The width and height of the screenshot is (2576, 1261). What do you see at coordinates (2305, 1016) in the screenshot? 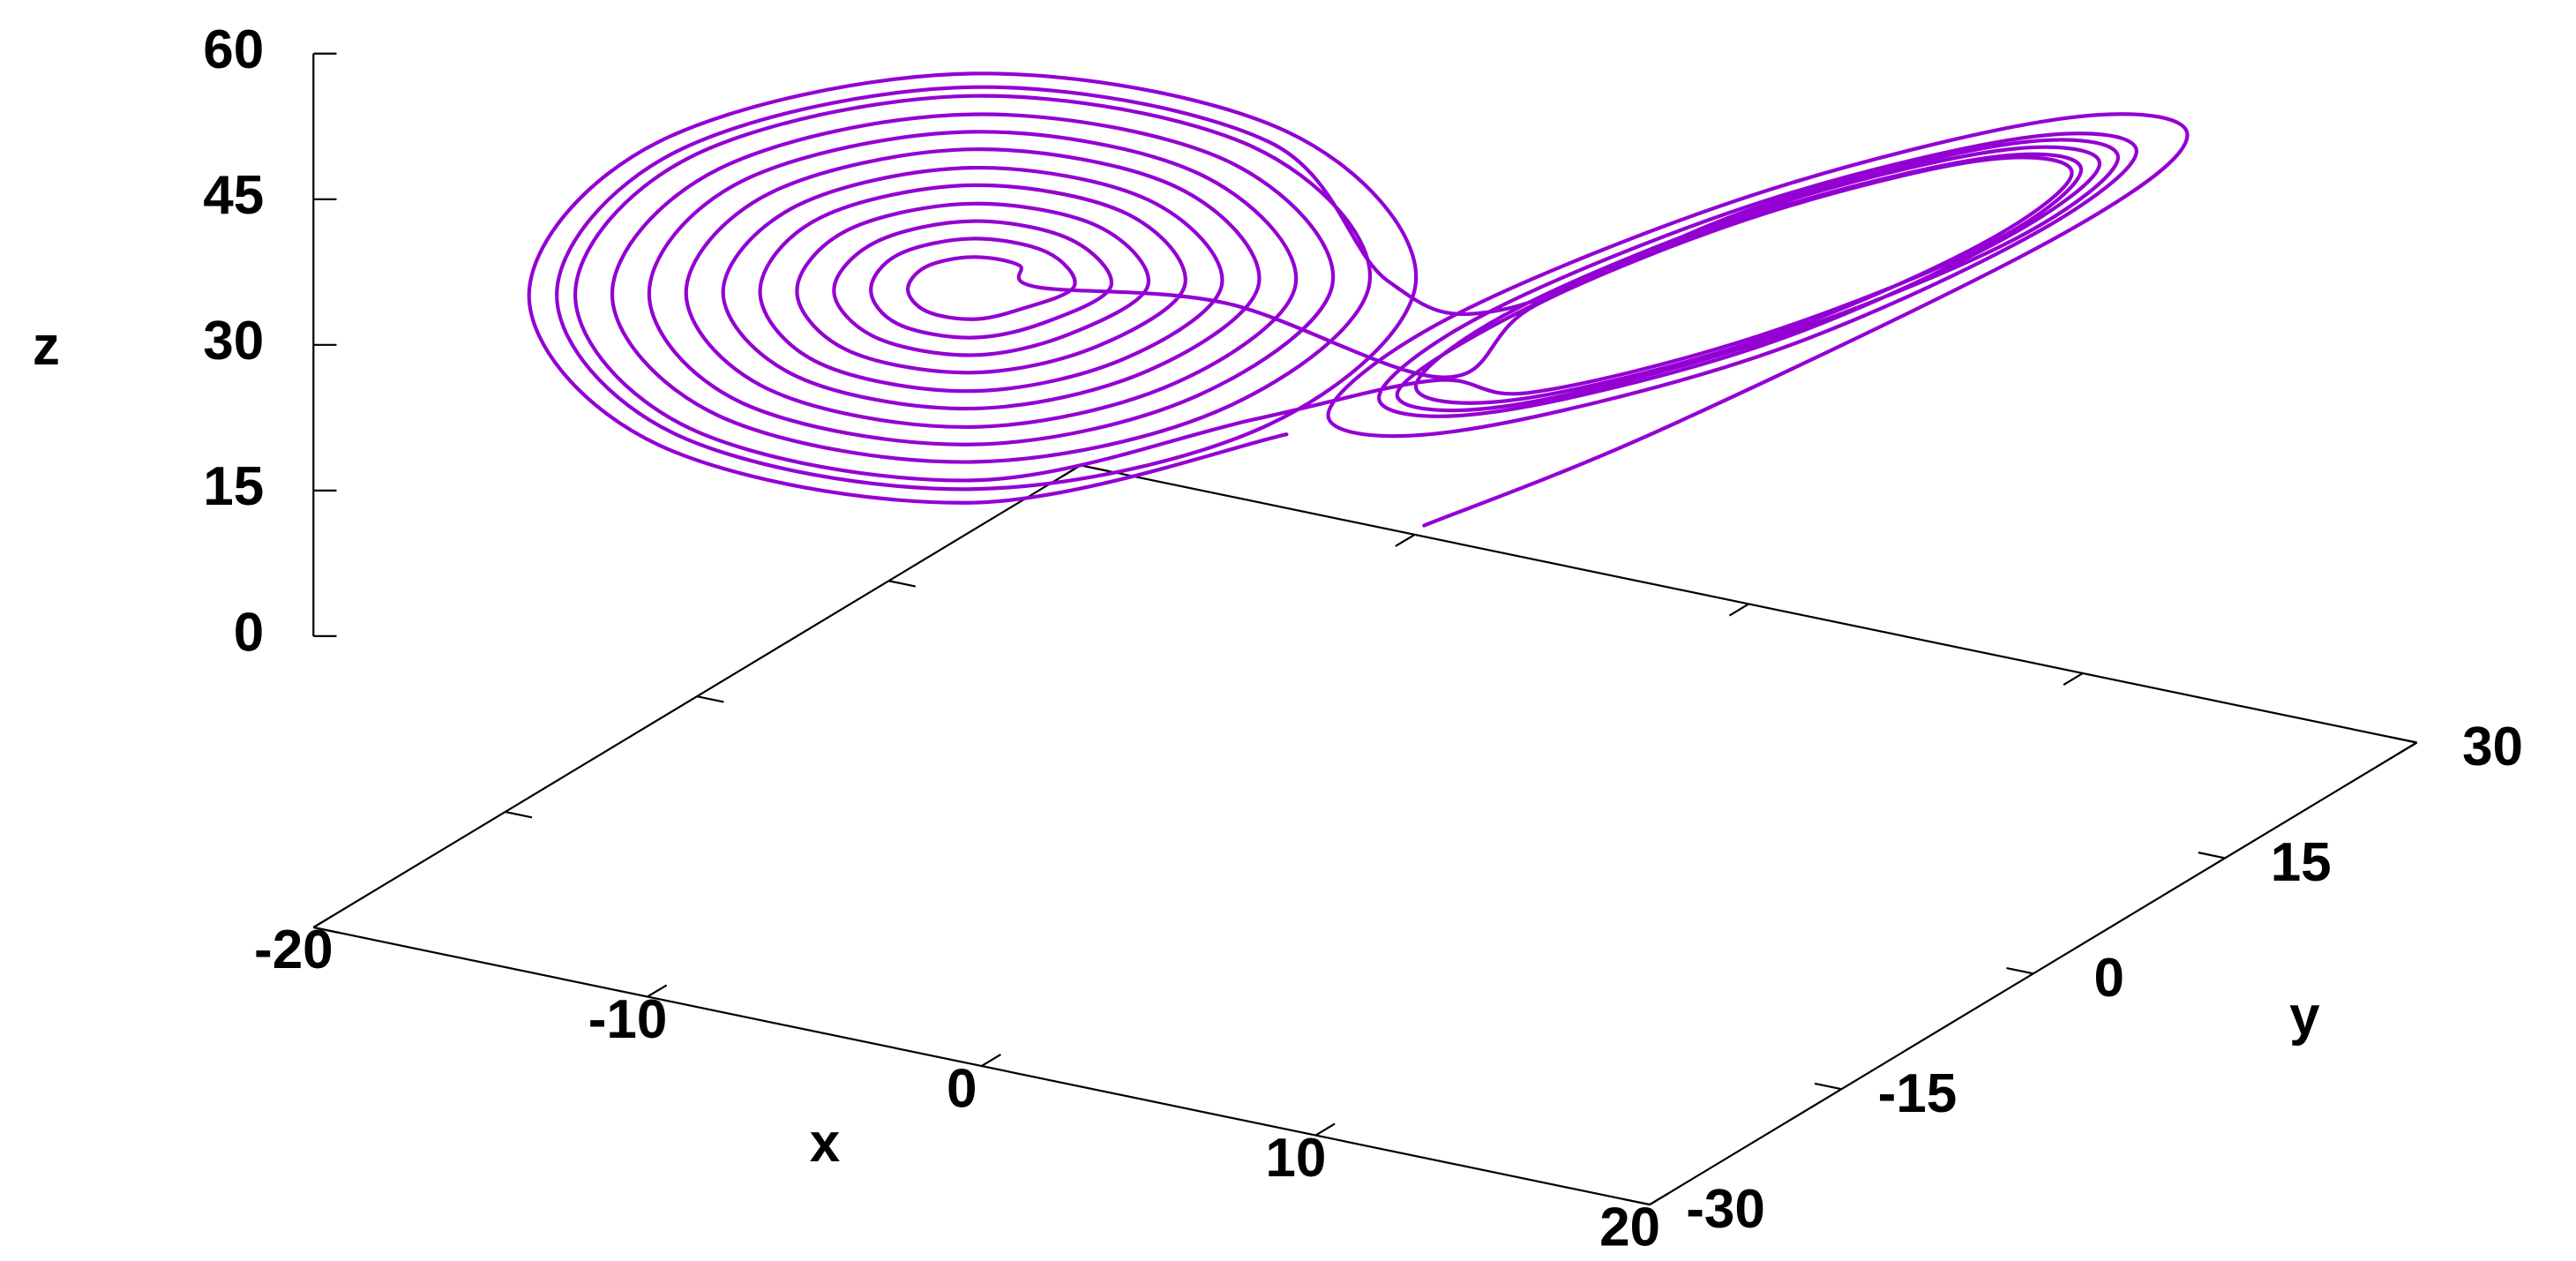
I see `y-axis-label: y` at bounding box center [2305, 1016].